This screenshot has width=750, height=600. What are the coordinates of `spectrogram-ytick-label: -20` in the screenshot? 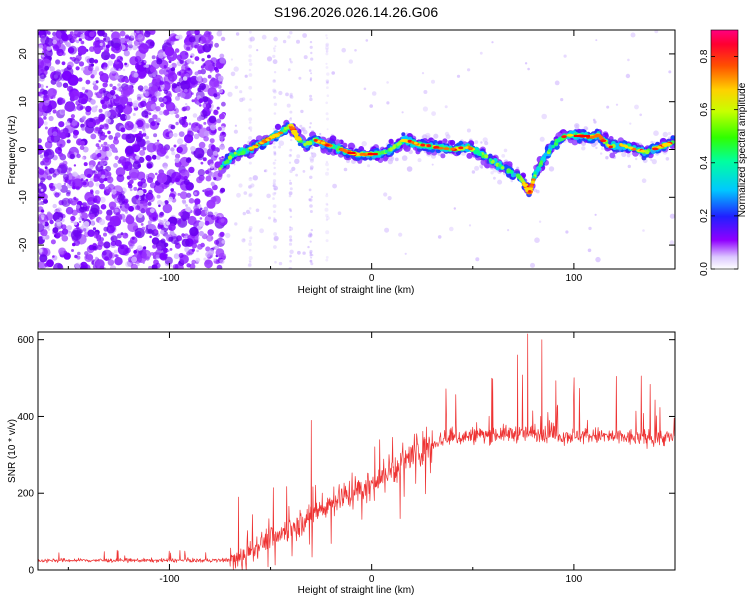 It's located at (23, 244).